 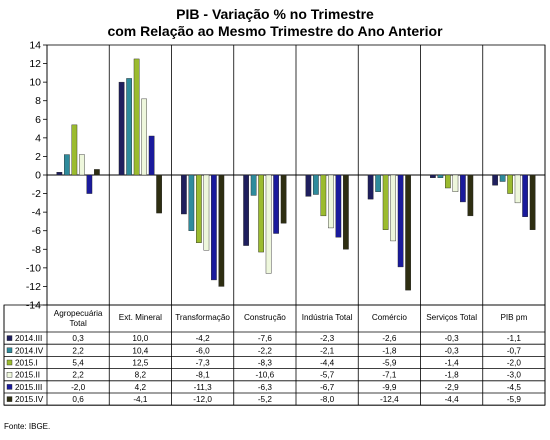 What do you see at coordinates (141, 387) in the screenshot?
I see `data-label: 4,2` at bounding box center [141, 387].